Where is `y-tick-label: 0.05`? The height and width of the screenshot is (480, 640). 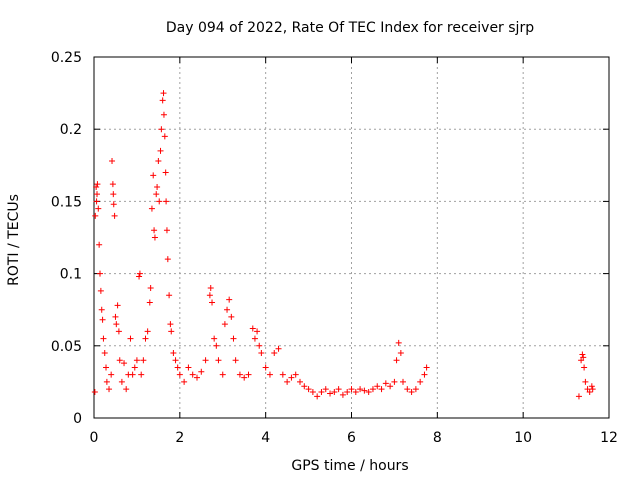
y-tick-label: 0.05 is located at coordinates (66, 347).